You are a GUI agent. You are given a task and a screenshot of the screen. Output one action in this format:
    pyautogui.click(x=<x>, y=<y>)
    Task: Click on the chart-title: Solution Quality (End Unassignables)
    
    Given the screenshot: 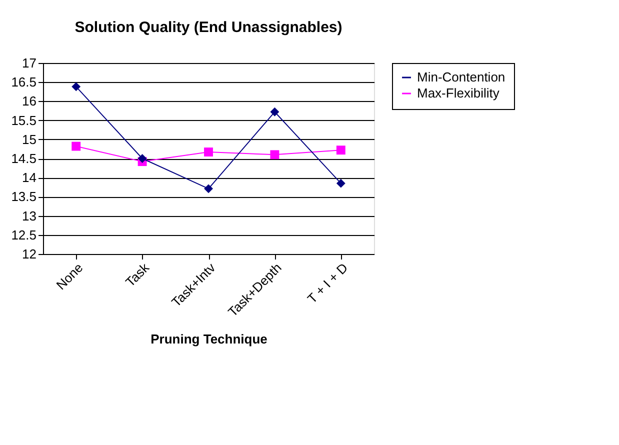 What is the action you would take?
    pyautogui.click(x=208, y=27)
    